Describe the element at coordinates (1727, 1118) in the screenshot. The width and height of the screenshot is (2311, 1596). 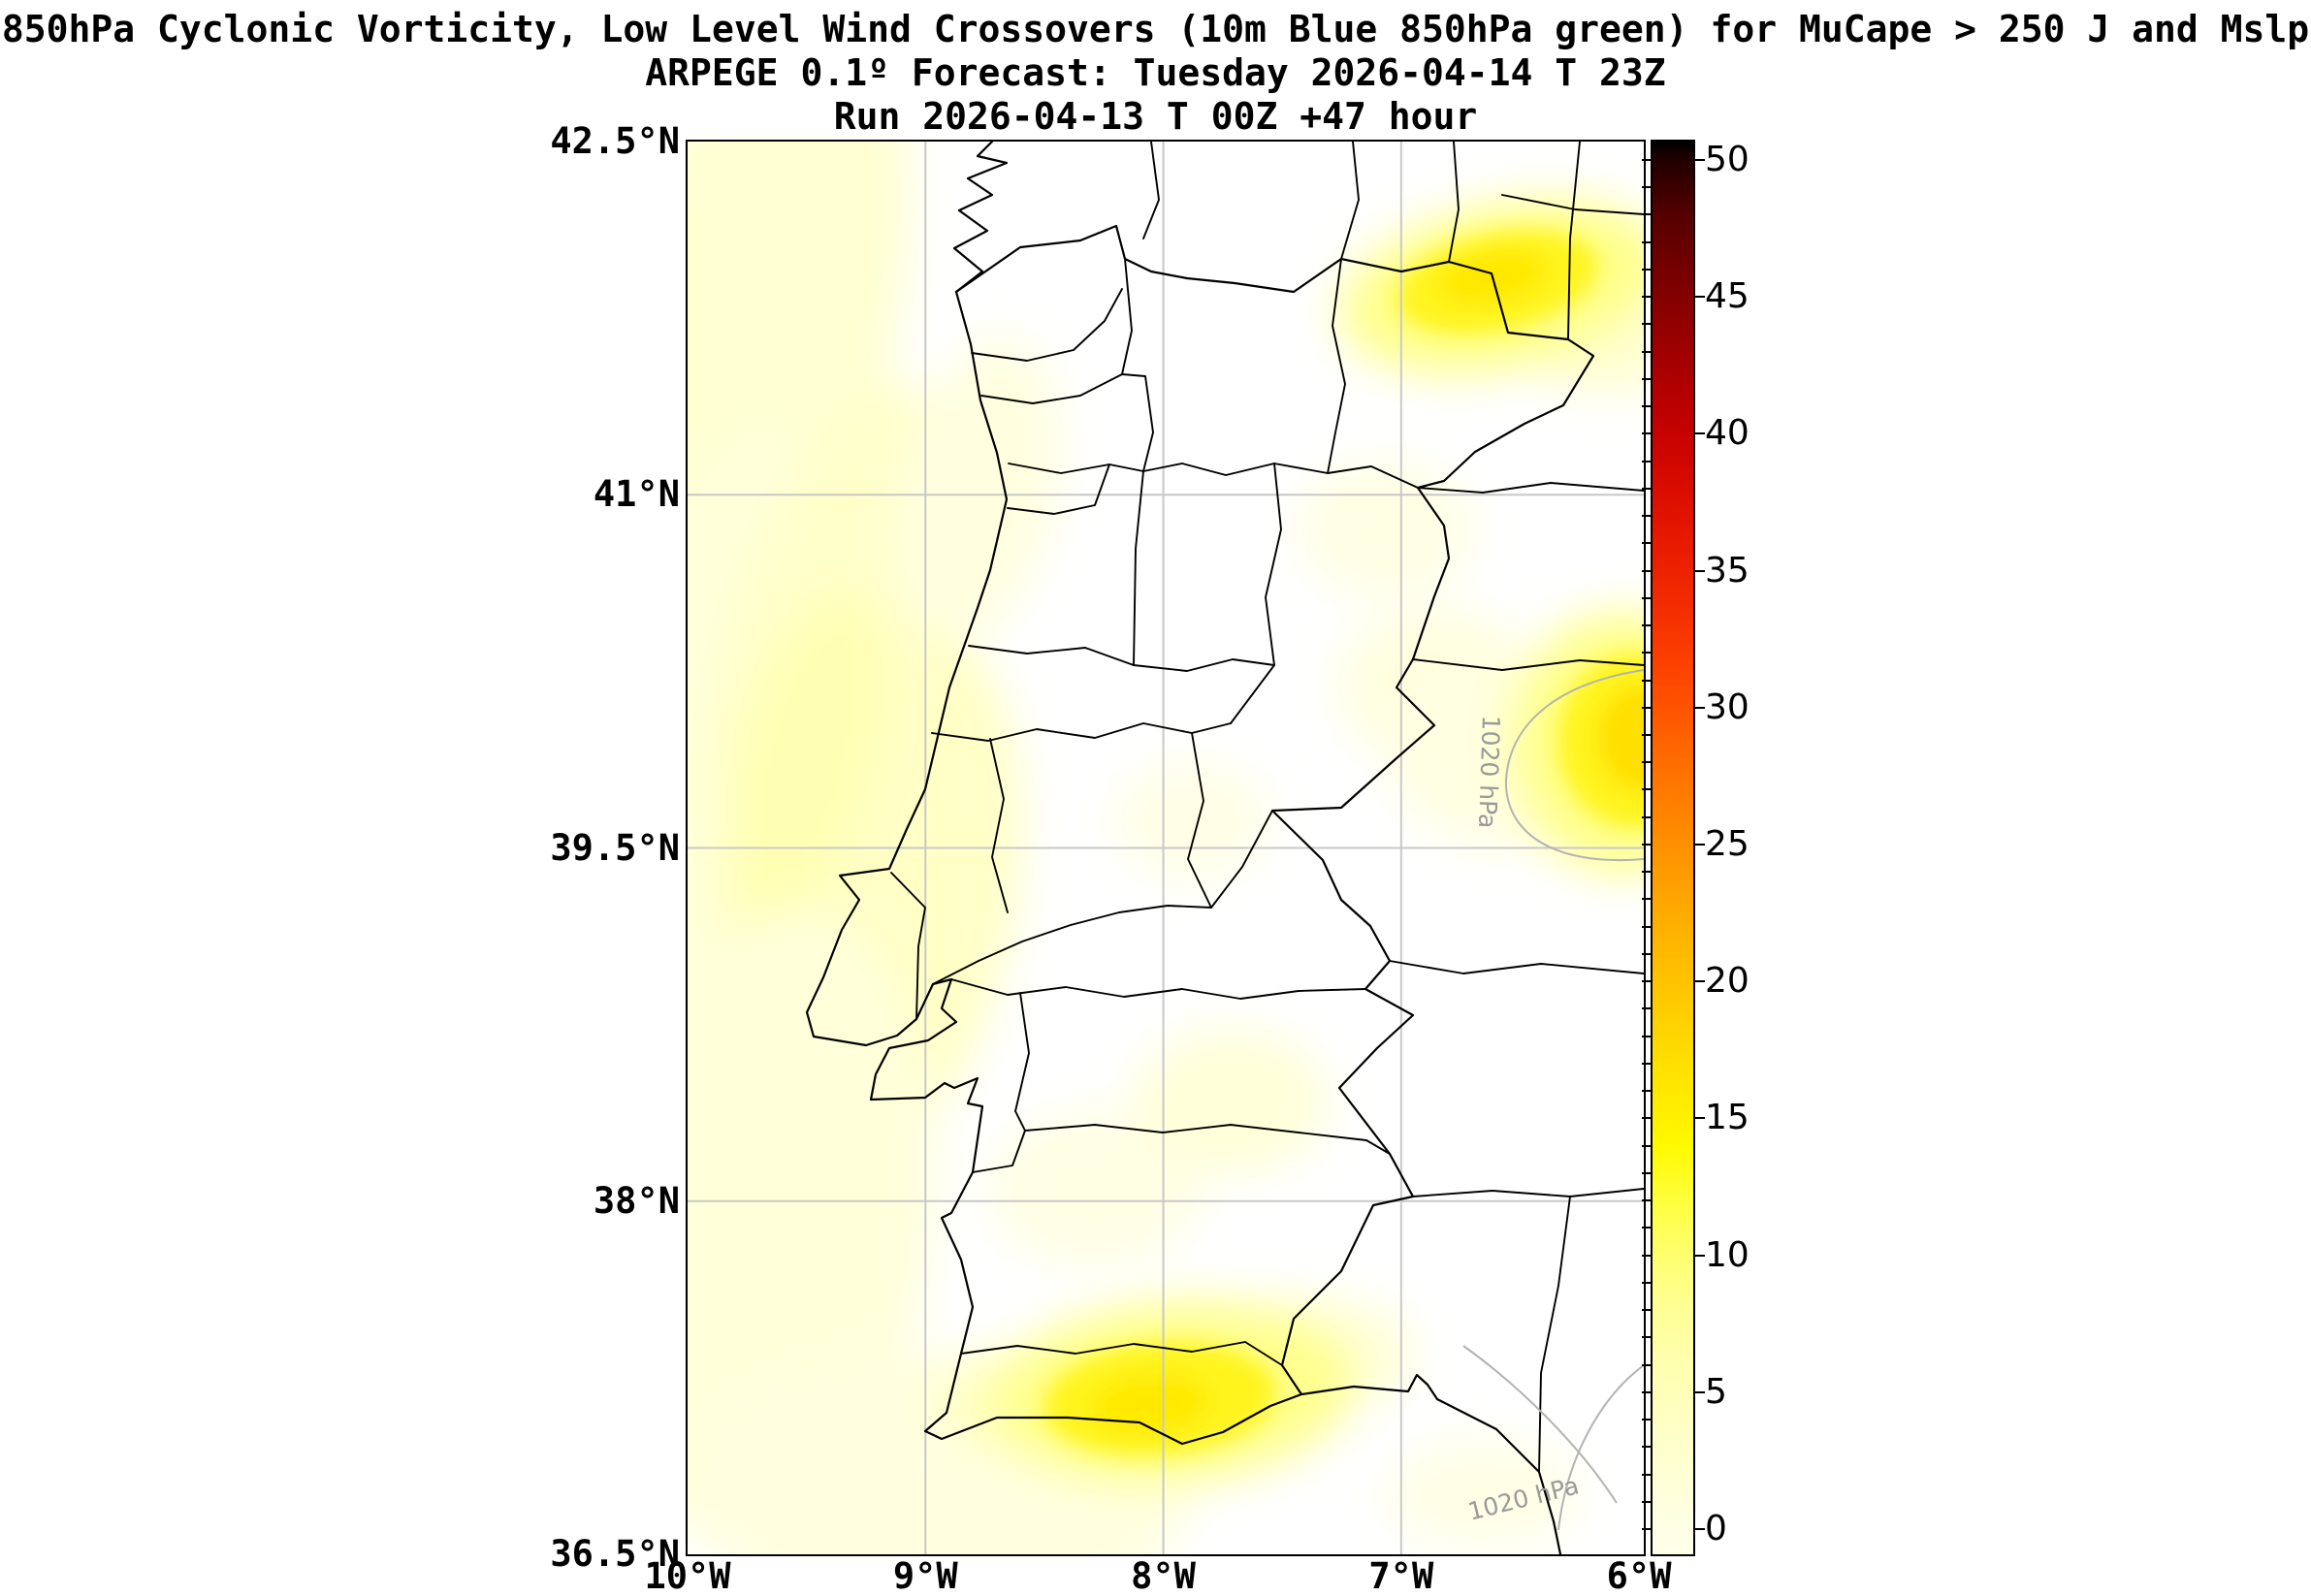
I see `colorbar-tick-label-15: 15` at that location.